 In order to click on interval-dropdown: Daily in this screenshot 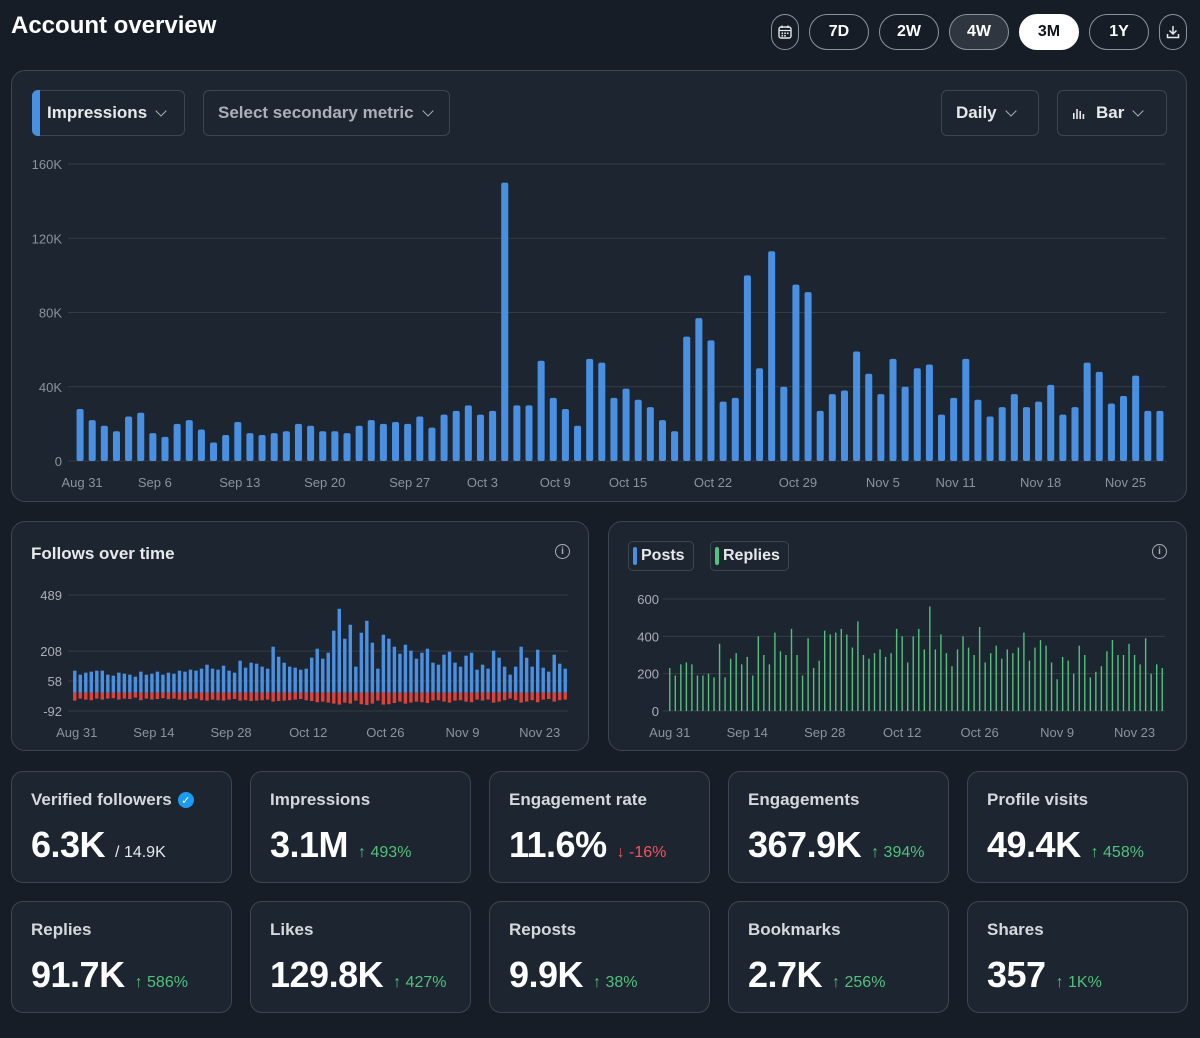, I will do `click(990, 113)`.